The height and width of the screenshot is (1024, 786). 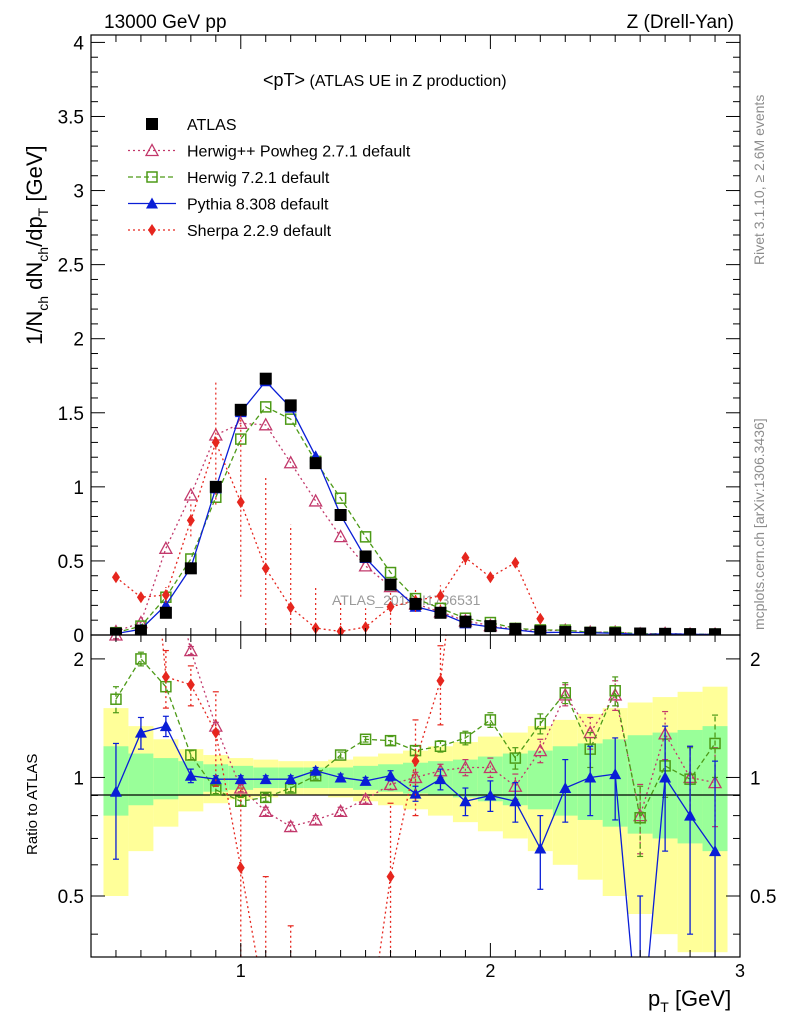 I want to click on y-tick-label: 1, so click(x=78, y=488).